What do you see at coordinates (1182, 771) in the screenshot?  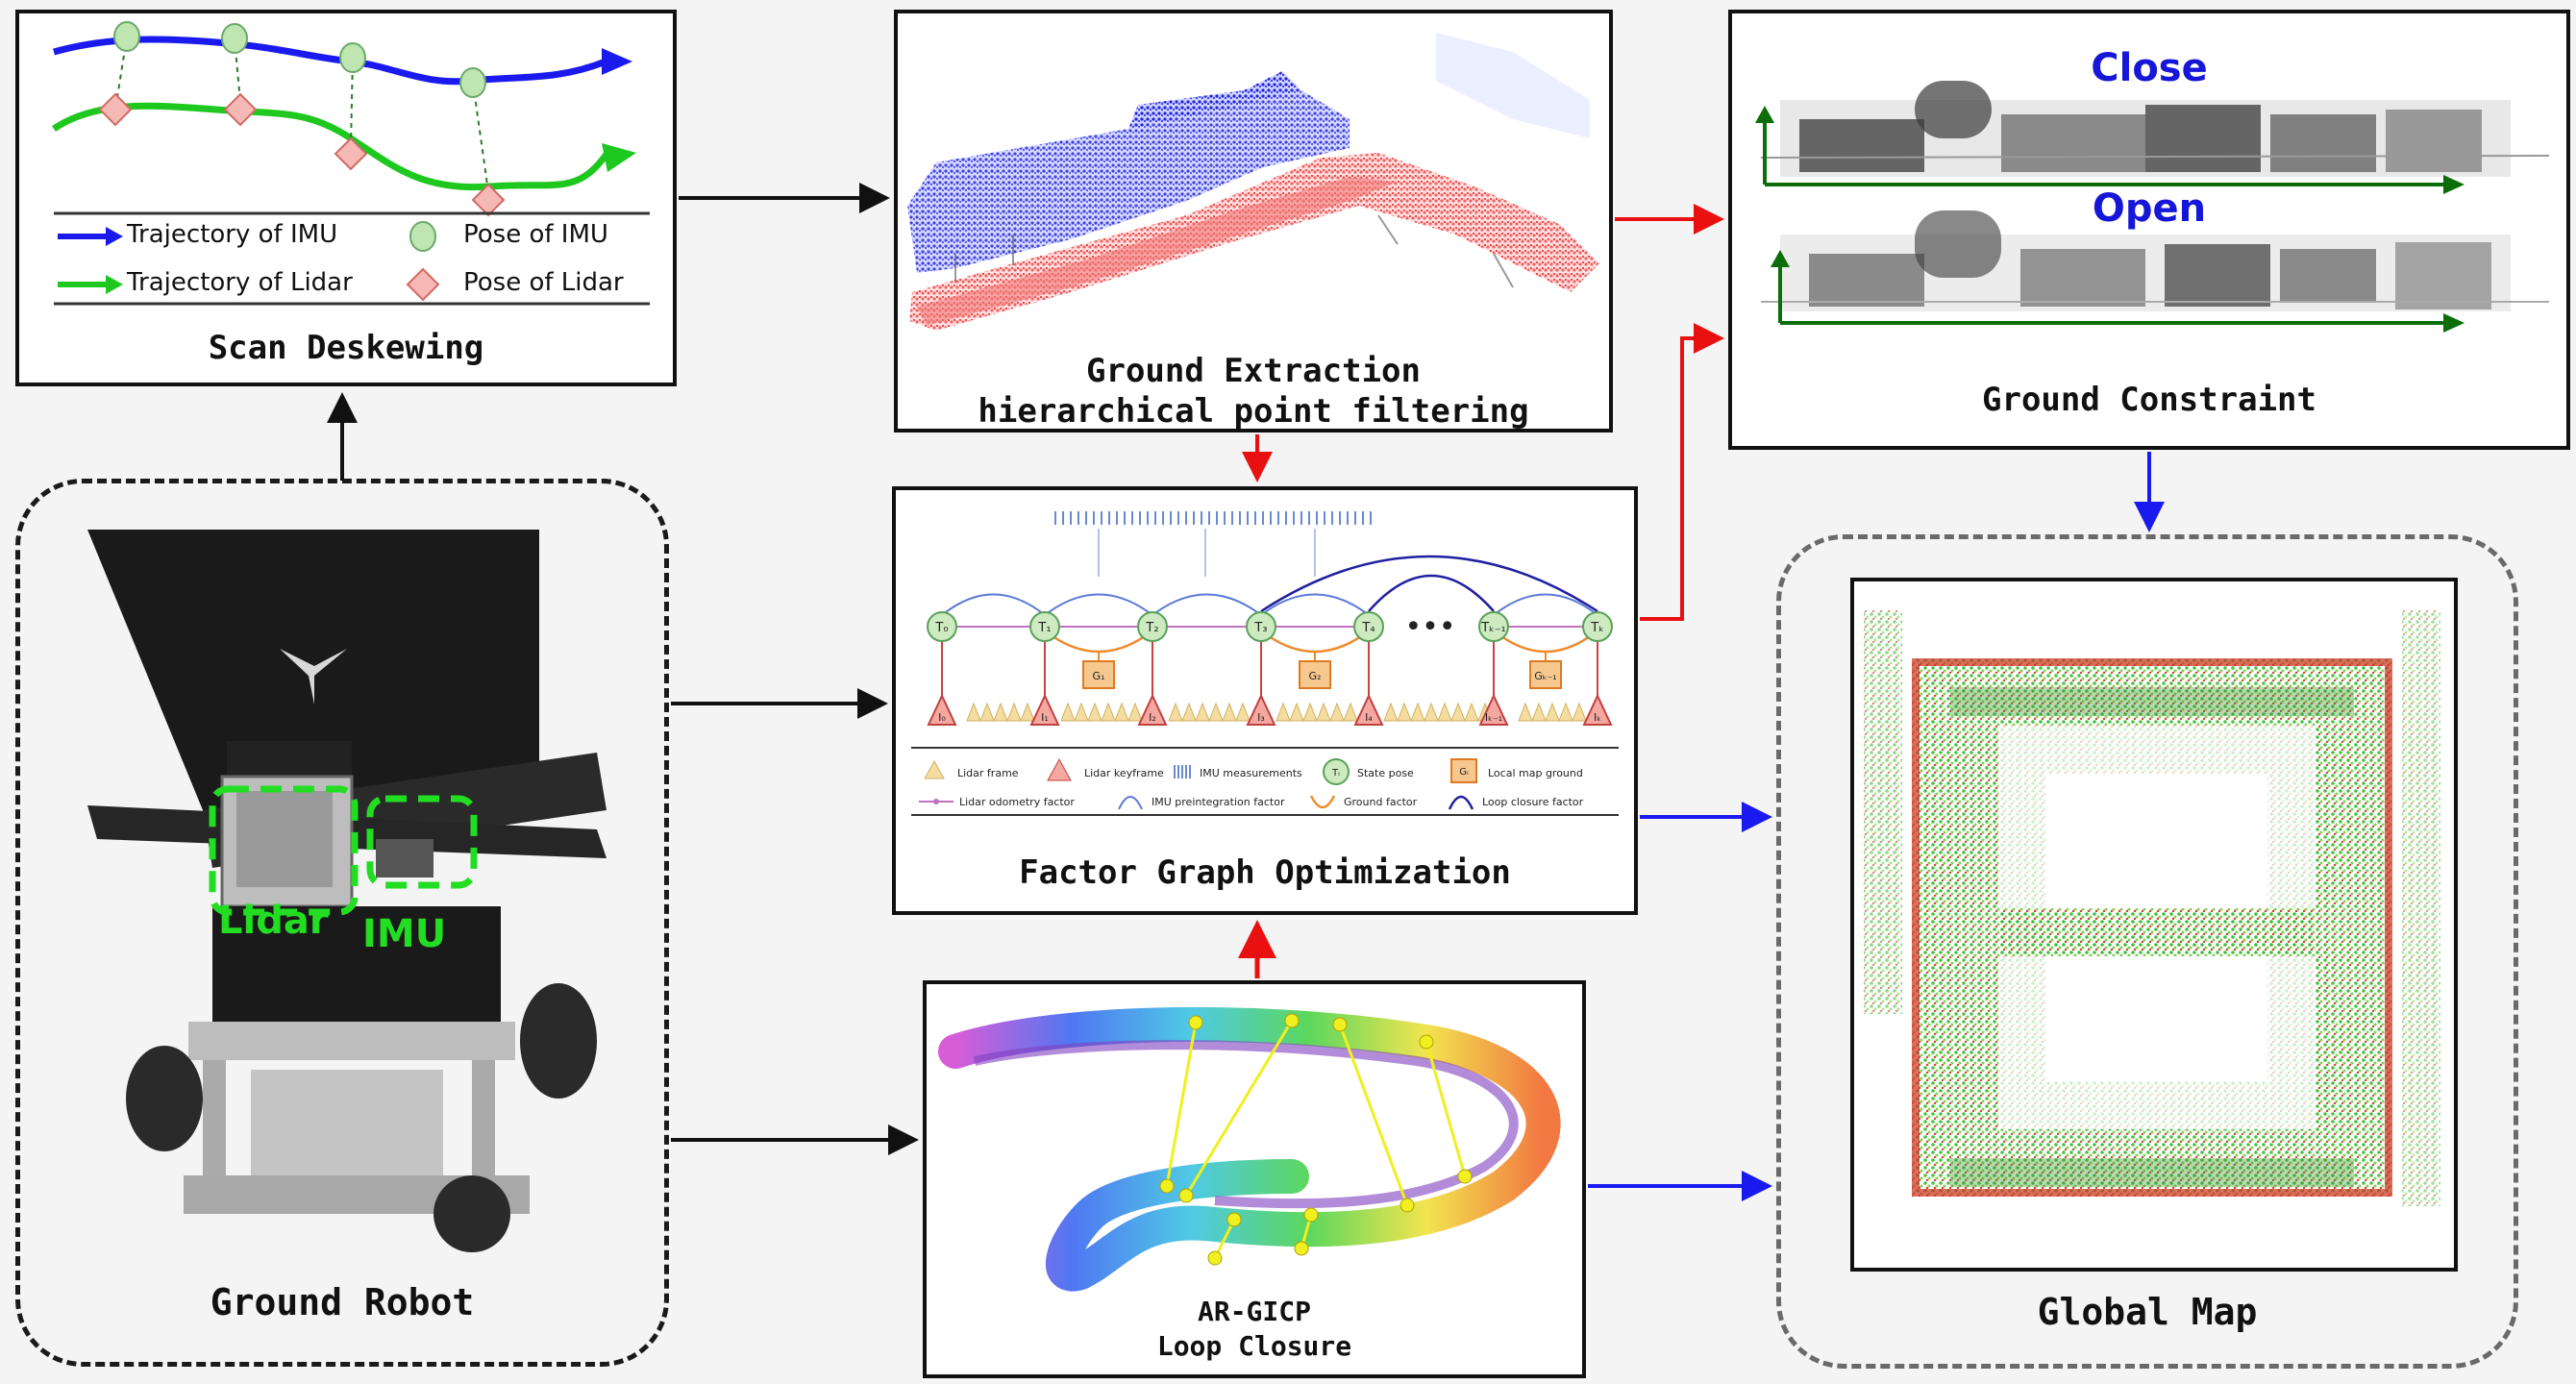 I see `legend-imu-measurement-icon` at bounding box center [1182, 771].